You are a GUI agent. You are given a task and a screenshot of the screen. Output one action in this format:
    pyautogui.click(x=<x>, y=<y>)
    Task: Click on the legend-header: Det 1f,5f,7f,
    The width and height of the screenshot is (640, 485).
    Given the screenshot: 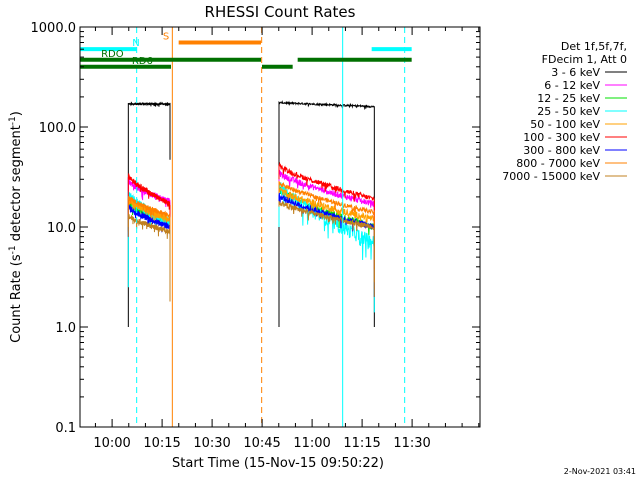 What is the action you would take?
    pyautogui.click(x=594, y=46)
    